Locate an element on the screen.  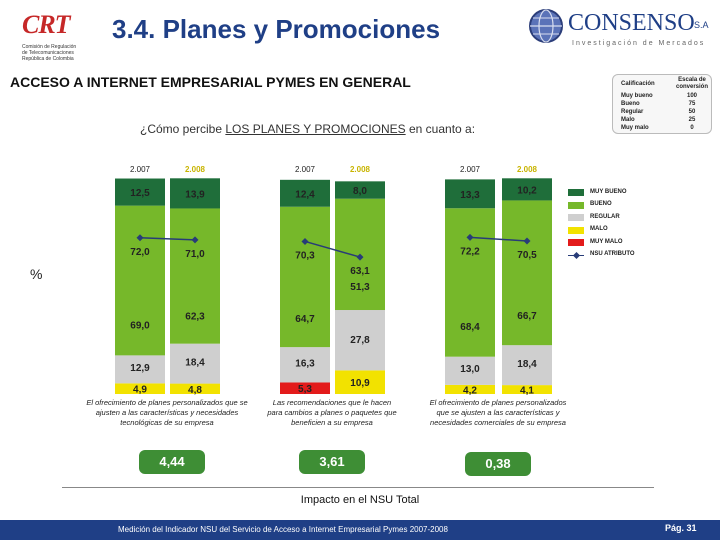
bar-data-label: 10,9 is located at coordinates (360, 383).